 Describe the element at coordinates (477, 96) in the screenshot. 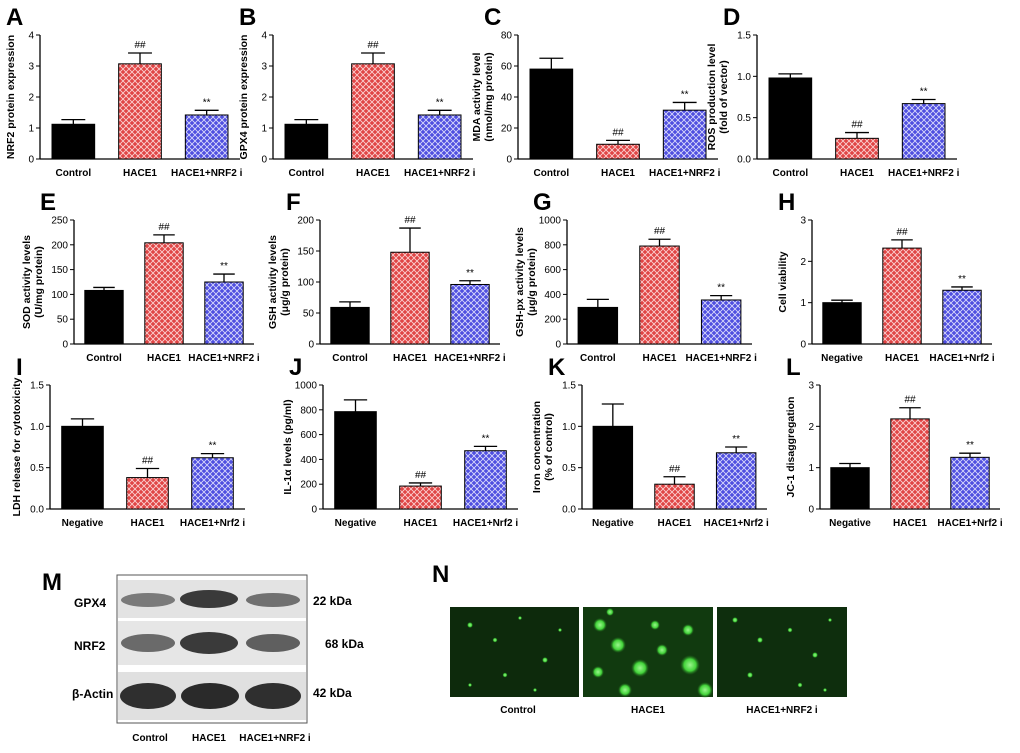

I see `y-axis-label: MDA activity level` at that location.